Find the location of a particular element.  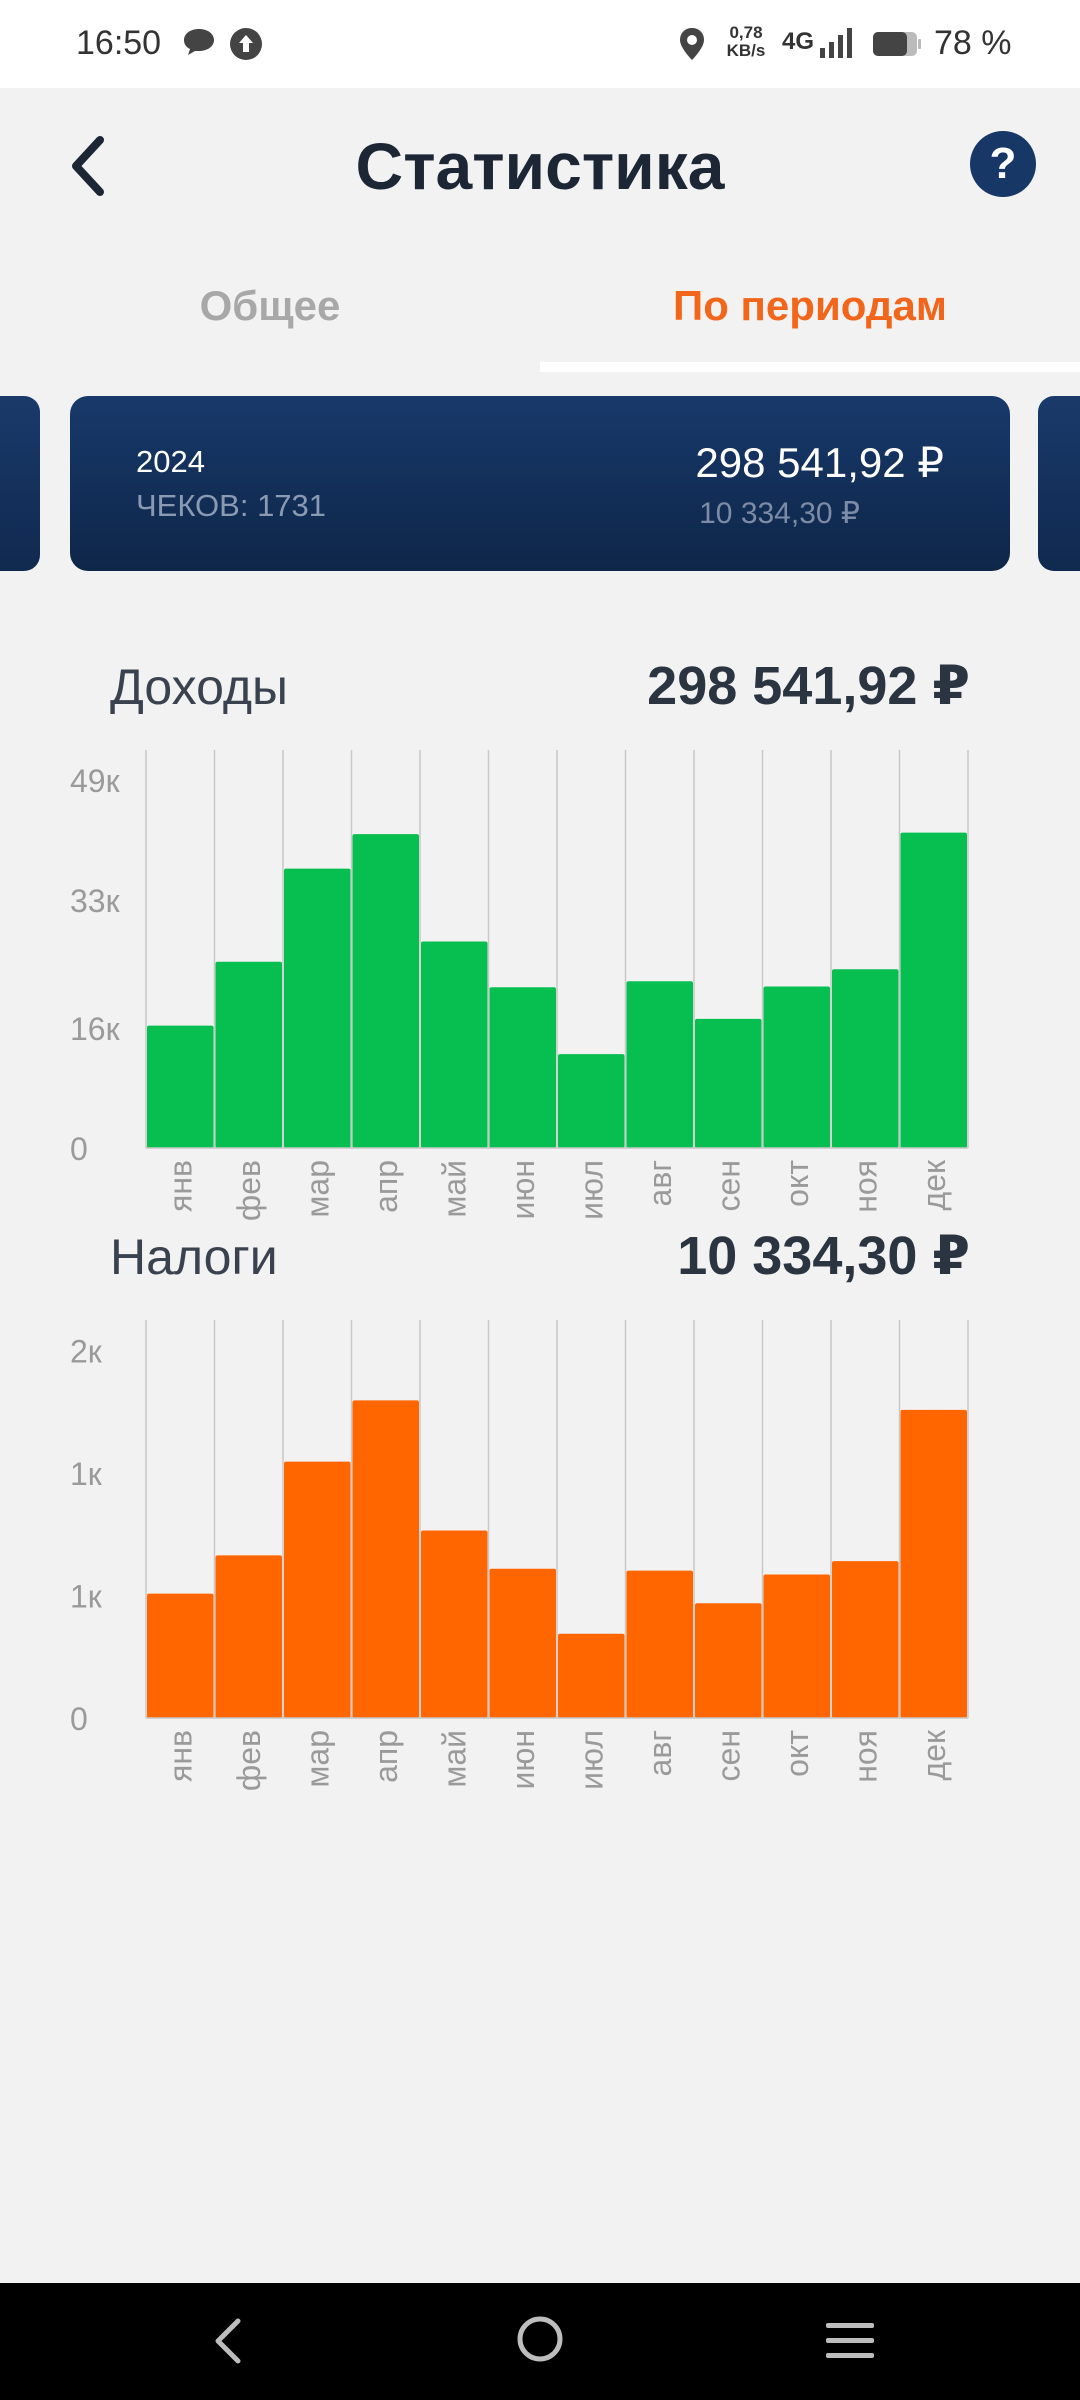

income-xtick-label: ноя is located at coordinates (865, 1186).